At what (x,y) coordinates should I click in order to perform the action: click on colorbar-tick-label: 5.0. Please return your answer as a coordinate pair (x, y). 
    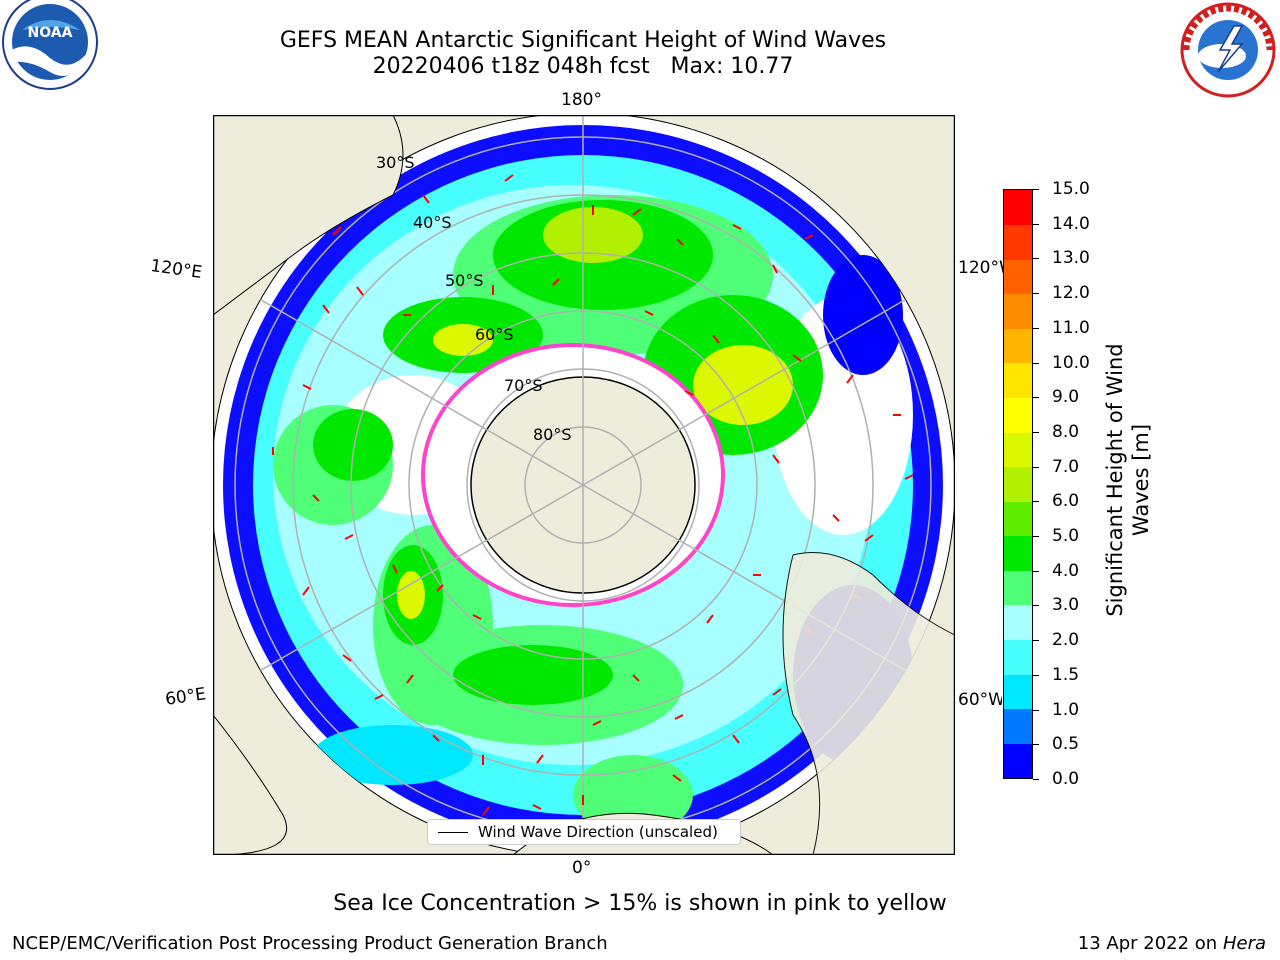
    Looking at the image, I should click on (1066, 536).